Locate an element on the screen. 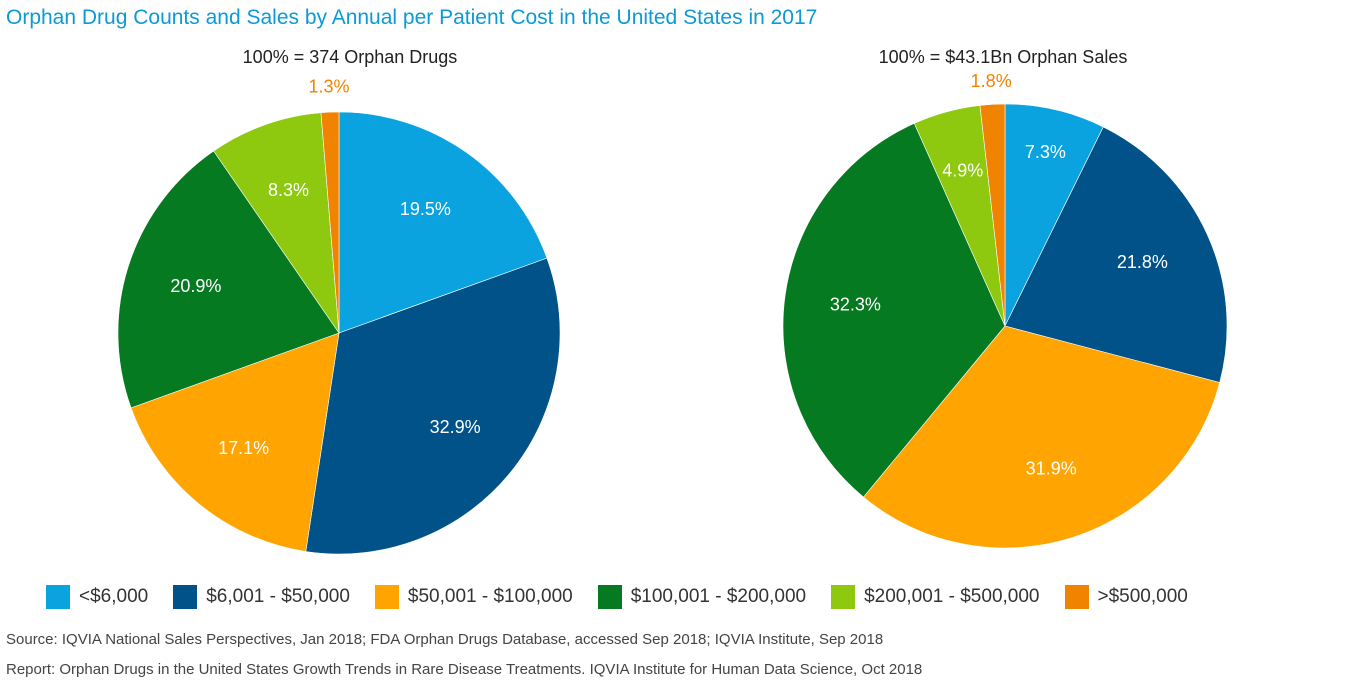 This screenshot has width=1352, height=700. legend-item-6001-50000: $6,001 - $50,000 is located at coordinates (261, 597).